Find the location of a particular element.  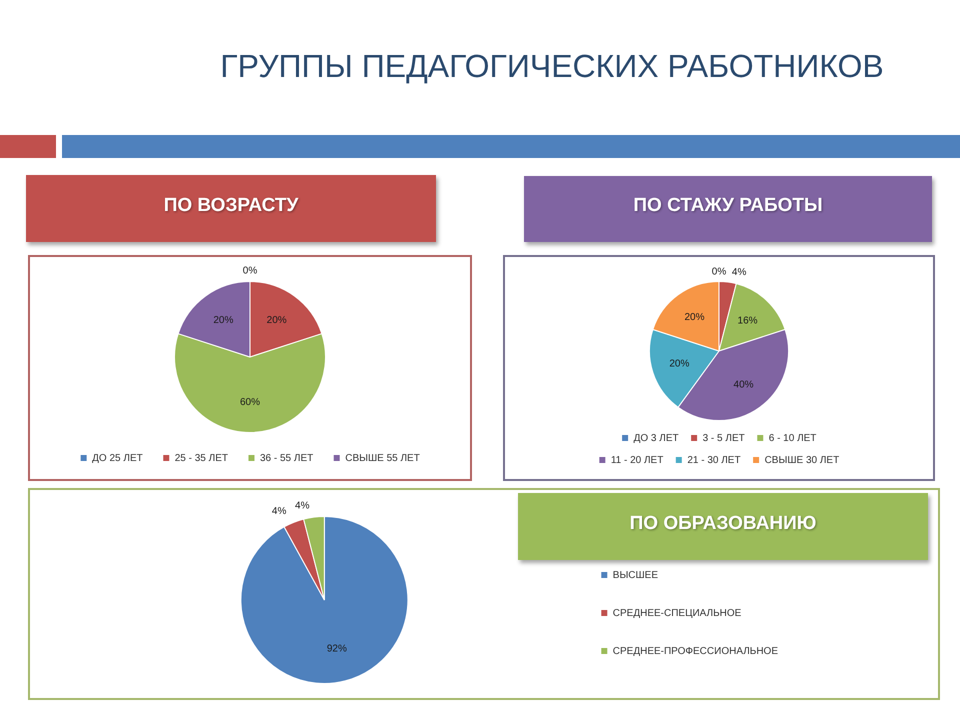

legend-label: 25 - 35 ЛЕТ is located at coordinates (201, 458).